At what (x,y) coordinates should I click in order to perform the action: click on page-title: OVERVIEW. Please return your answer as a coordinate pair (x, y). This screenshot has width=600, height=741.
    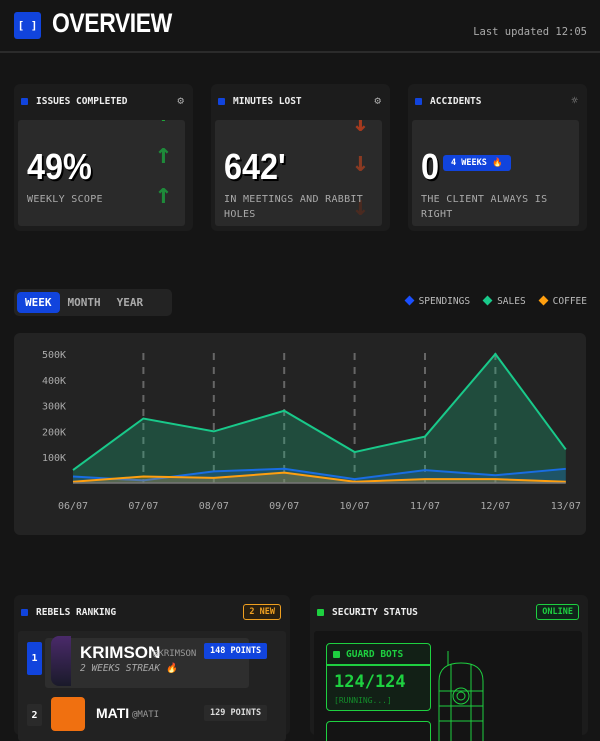
    Looking at the image, I should click on (112, 23).